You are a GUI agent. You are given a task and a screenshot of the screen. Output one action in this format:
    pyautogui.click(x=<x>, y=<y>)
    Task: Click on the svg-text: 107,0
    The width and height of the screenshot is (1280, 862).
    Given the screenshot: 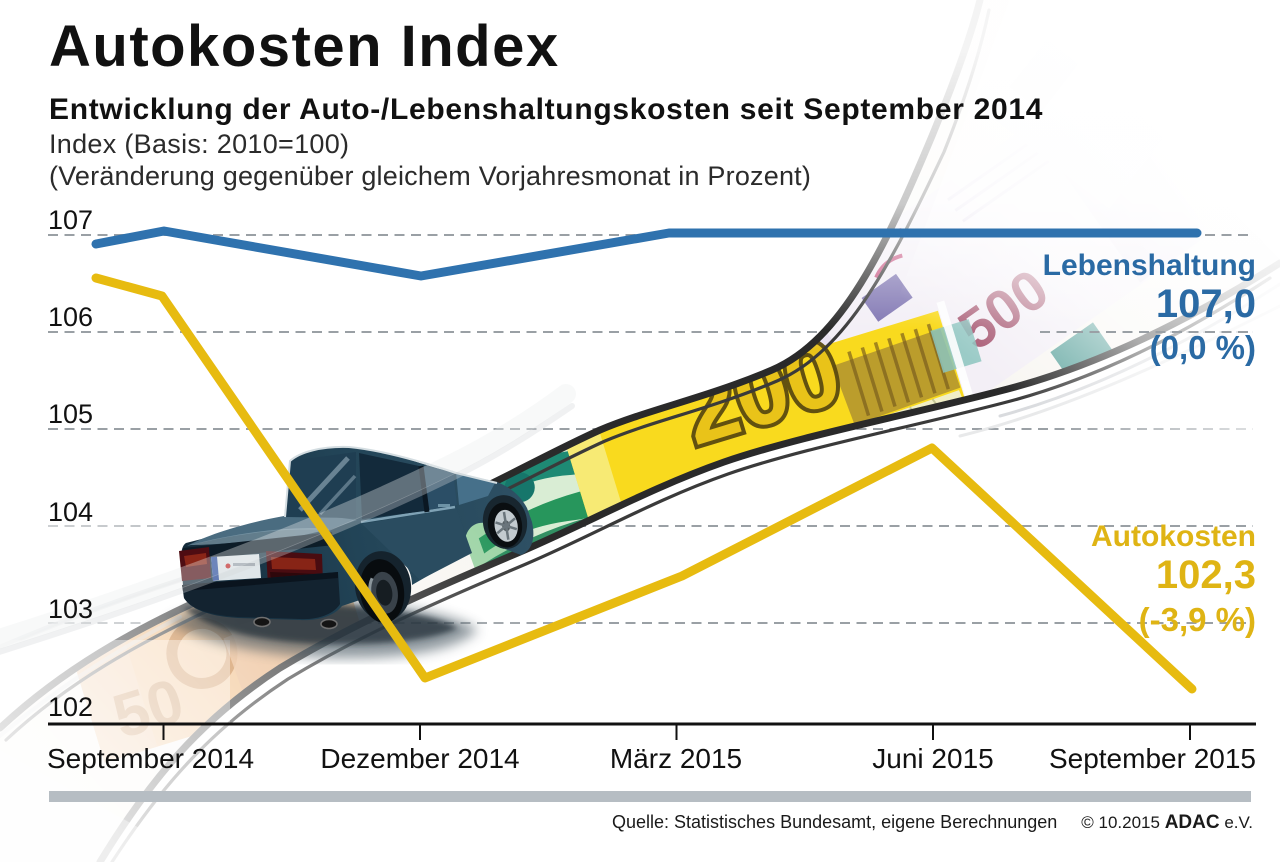 What is the action you would take?
    pyautogui.click(x=1206, y=304)
    